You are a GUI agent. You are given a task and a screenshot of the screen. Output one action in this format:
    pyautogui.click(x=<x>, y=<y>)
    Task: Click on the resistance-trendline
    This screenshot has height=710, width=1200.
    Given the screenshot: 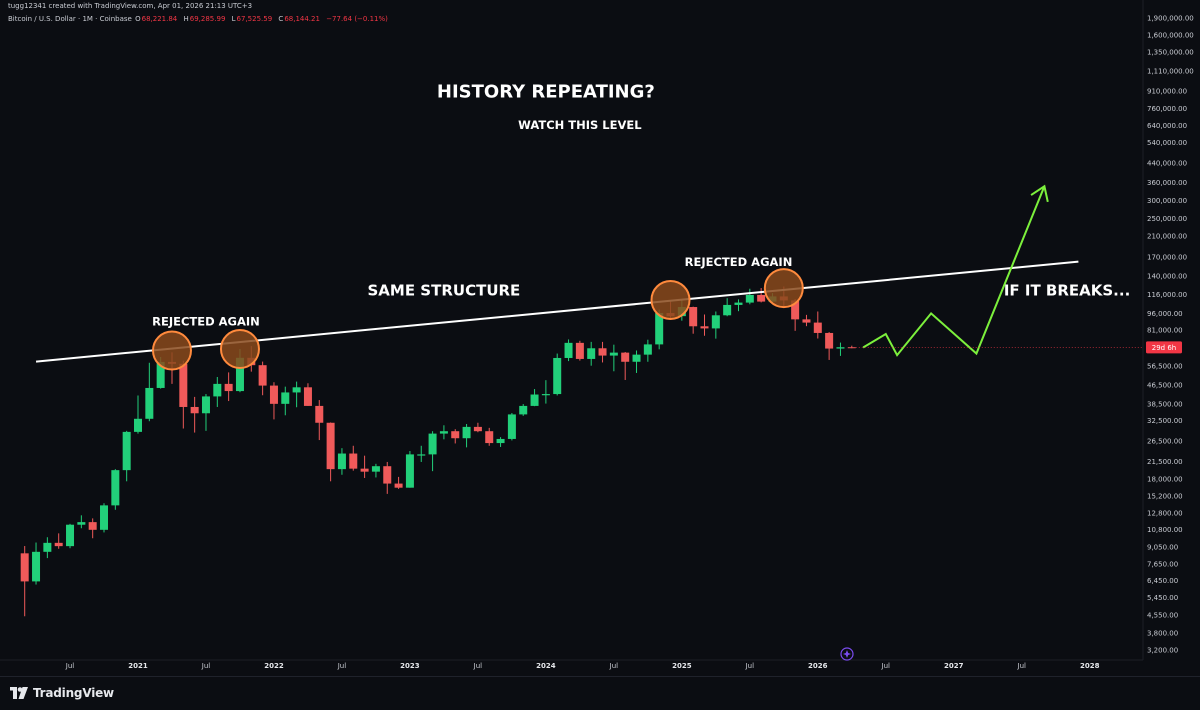 What is the action you would take?
    pyautogui.click(x=557, y=311)
    